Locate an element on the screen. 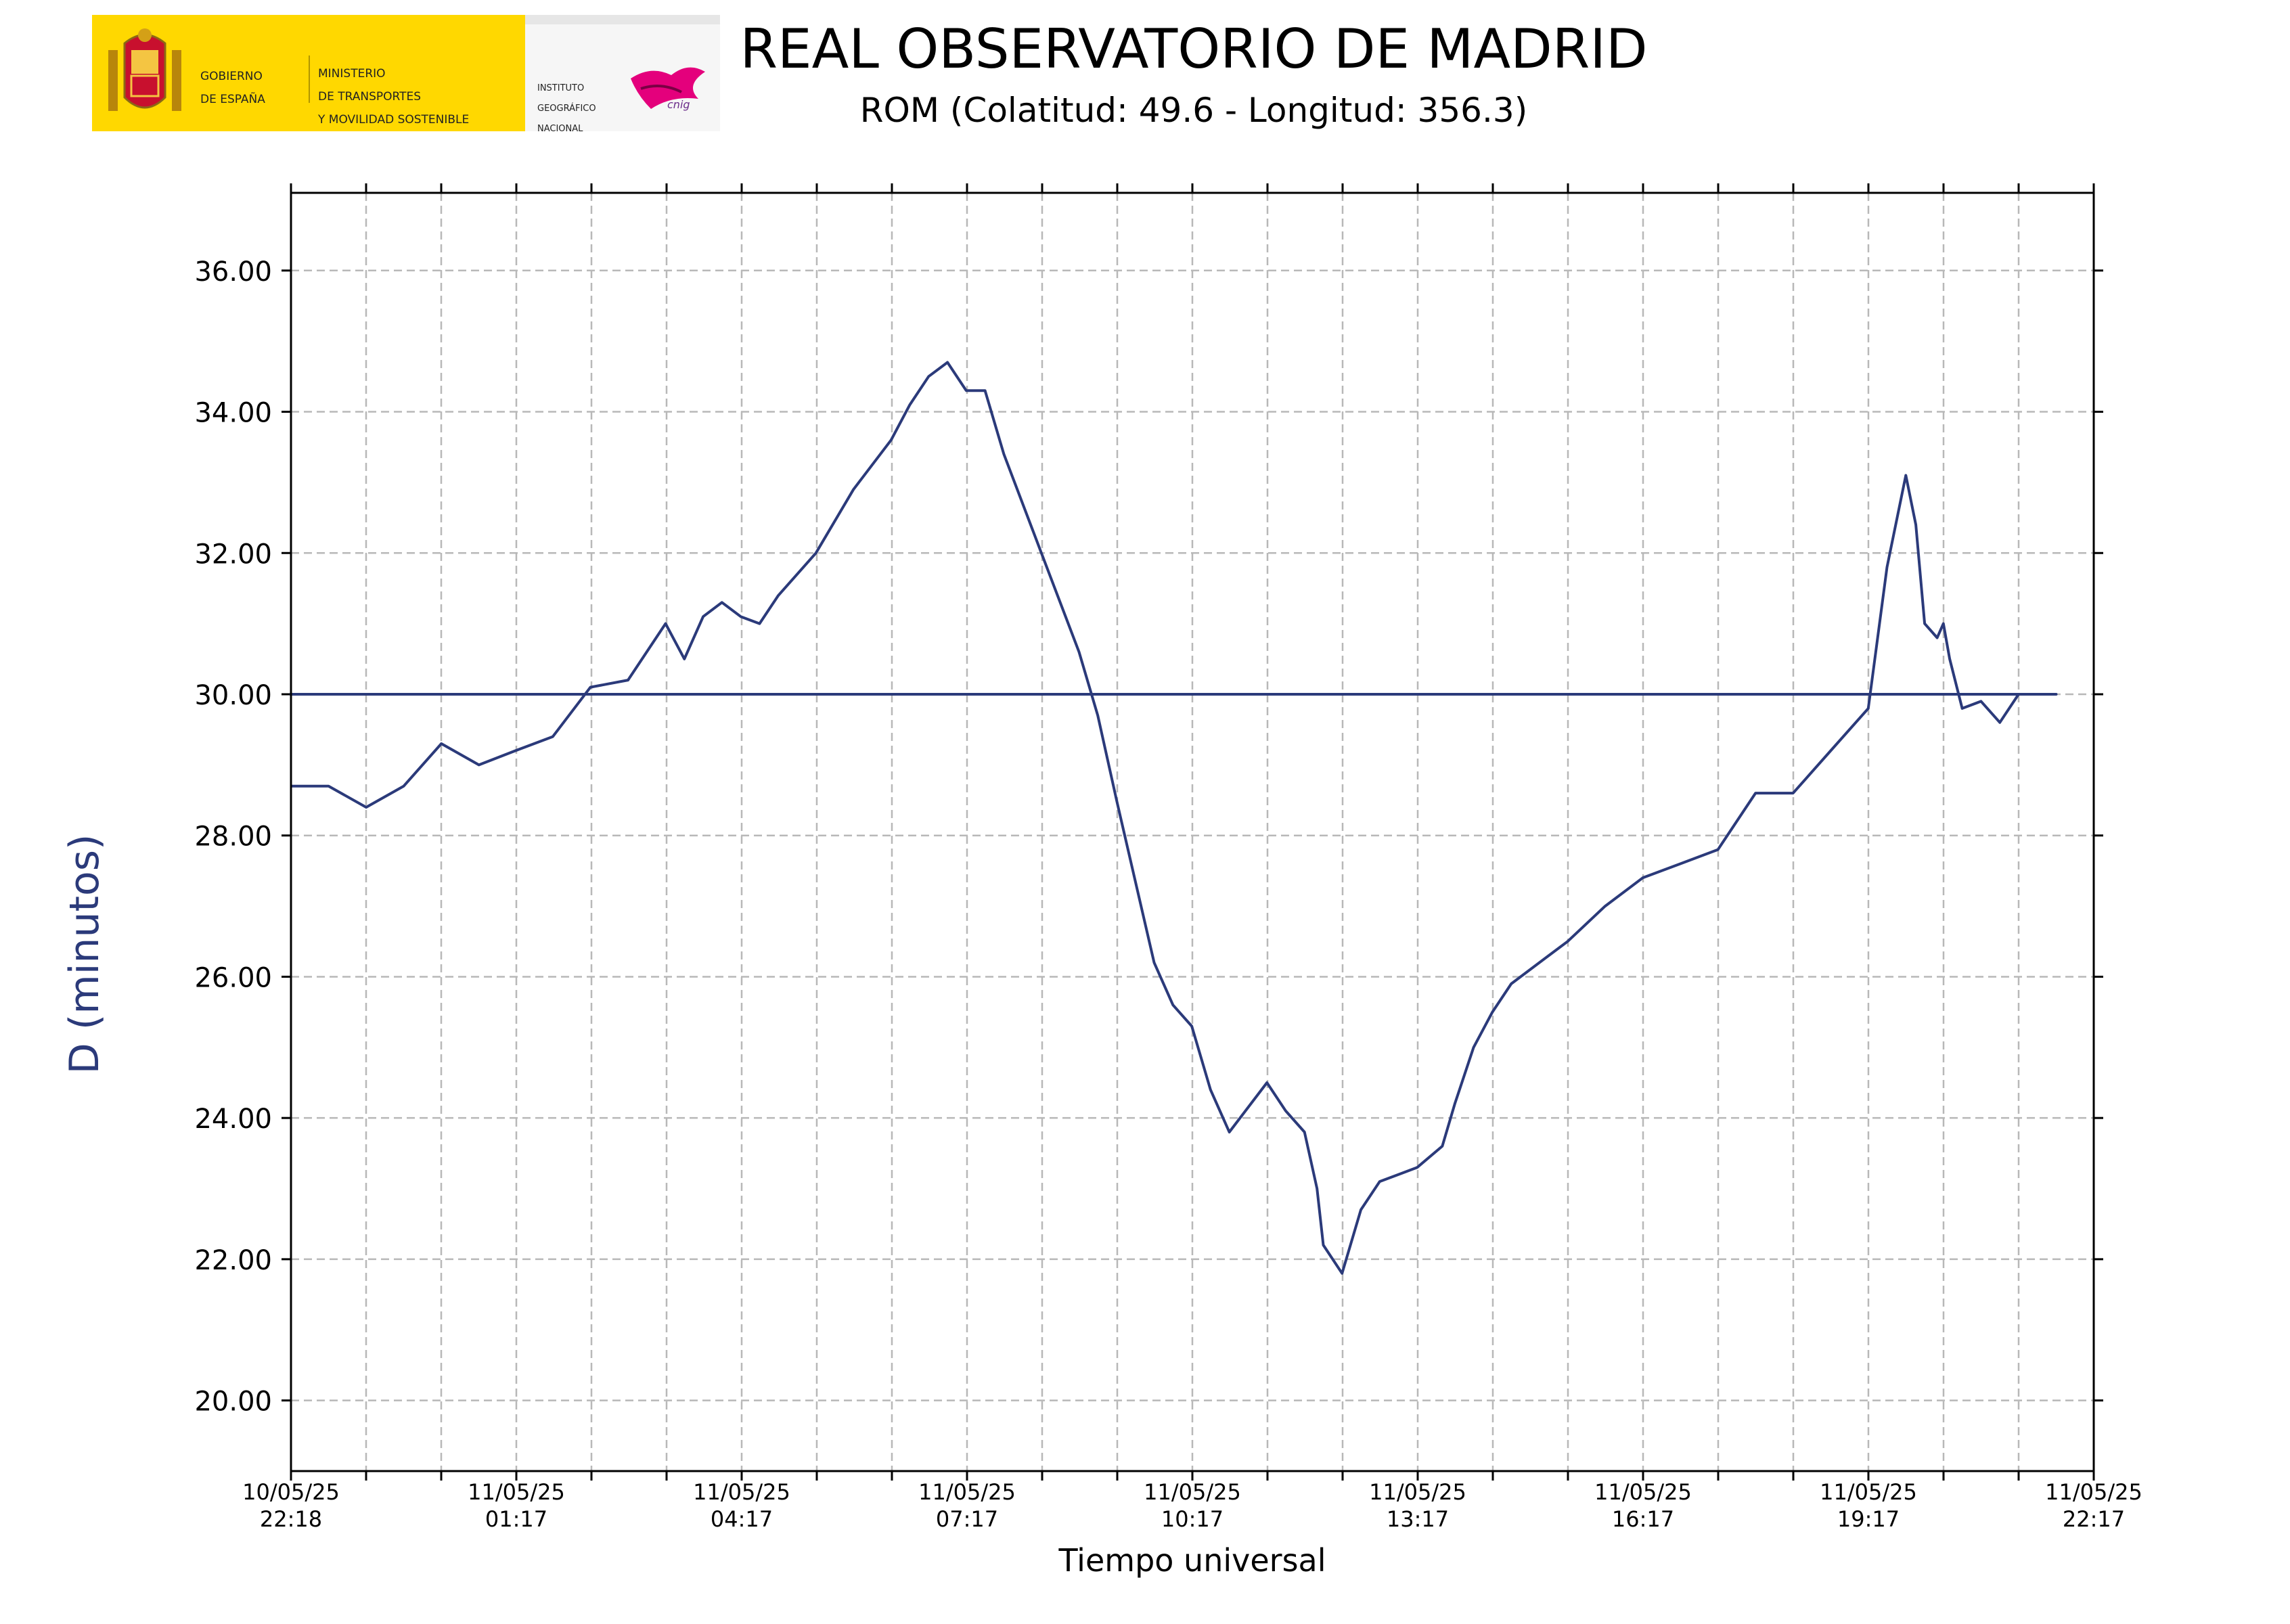  gov-line-1: GOBIERNO is located at coordinates (231, 76).